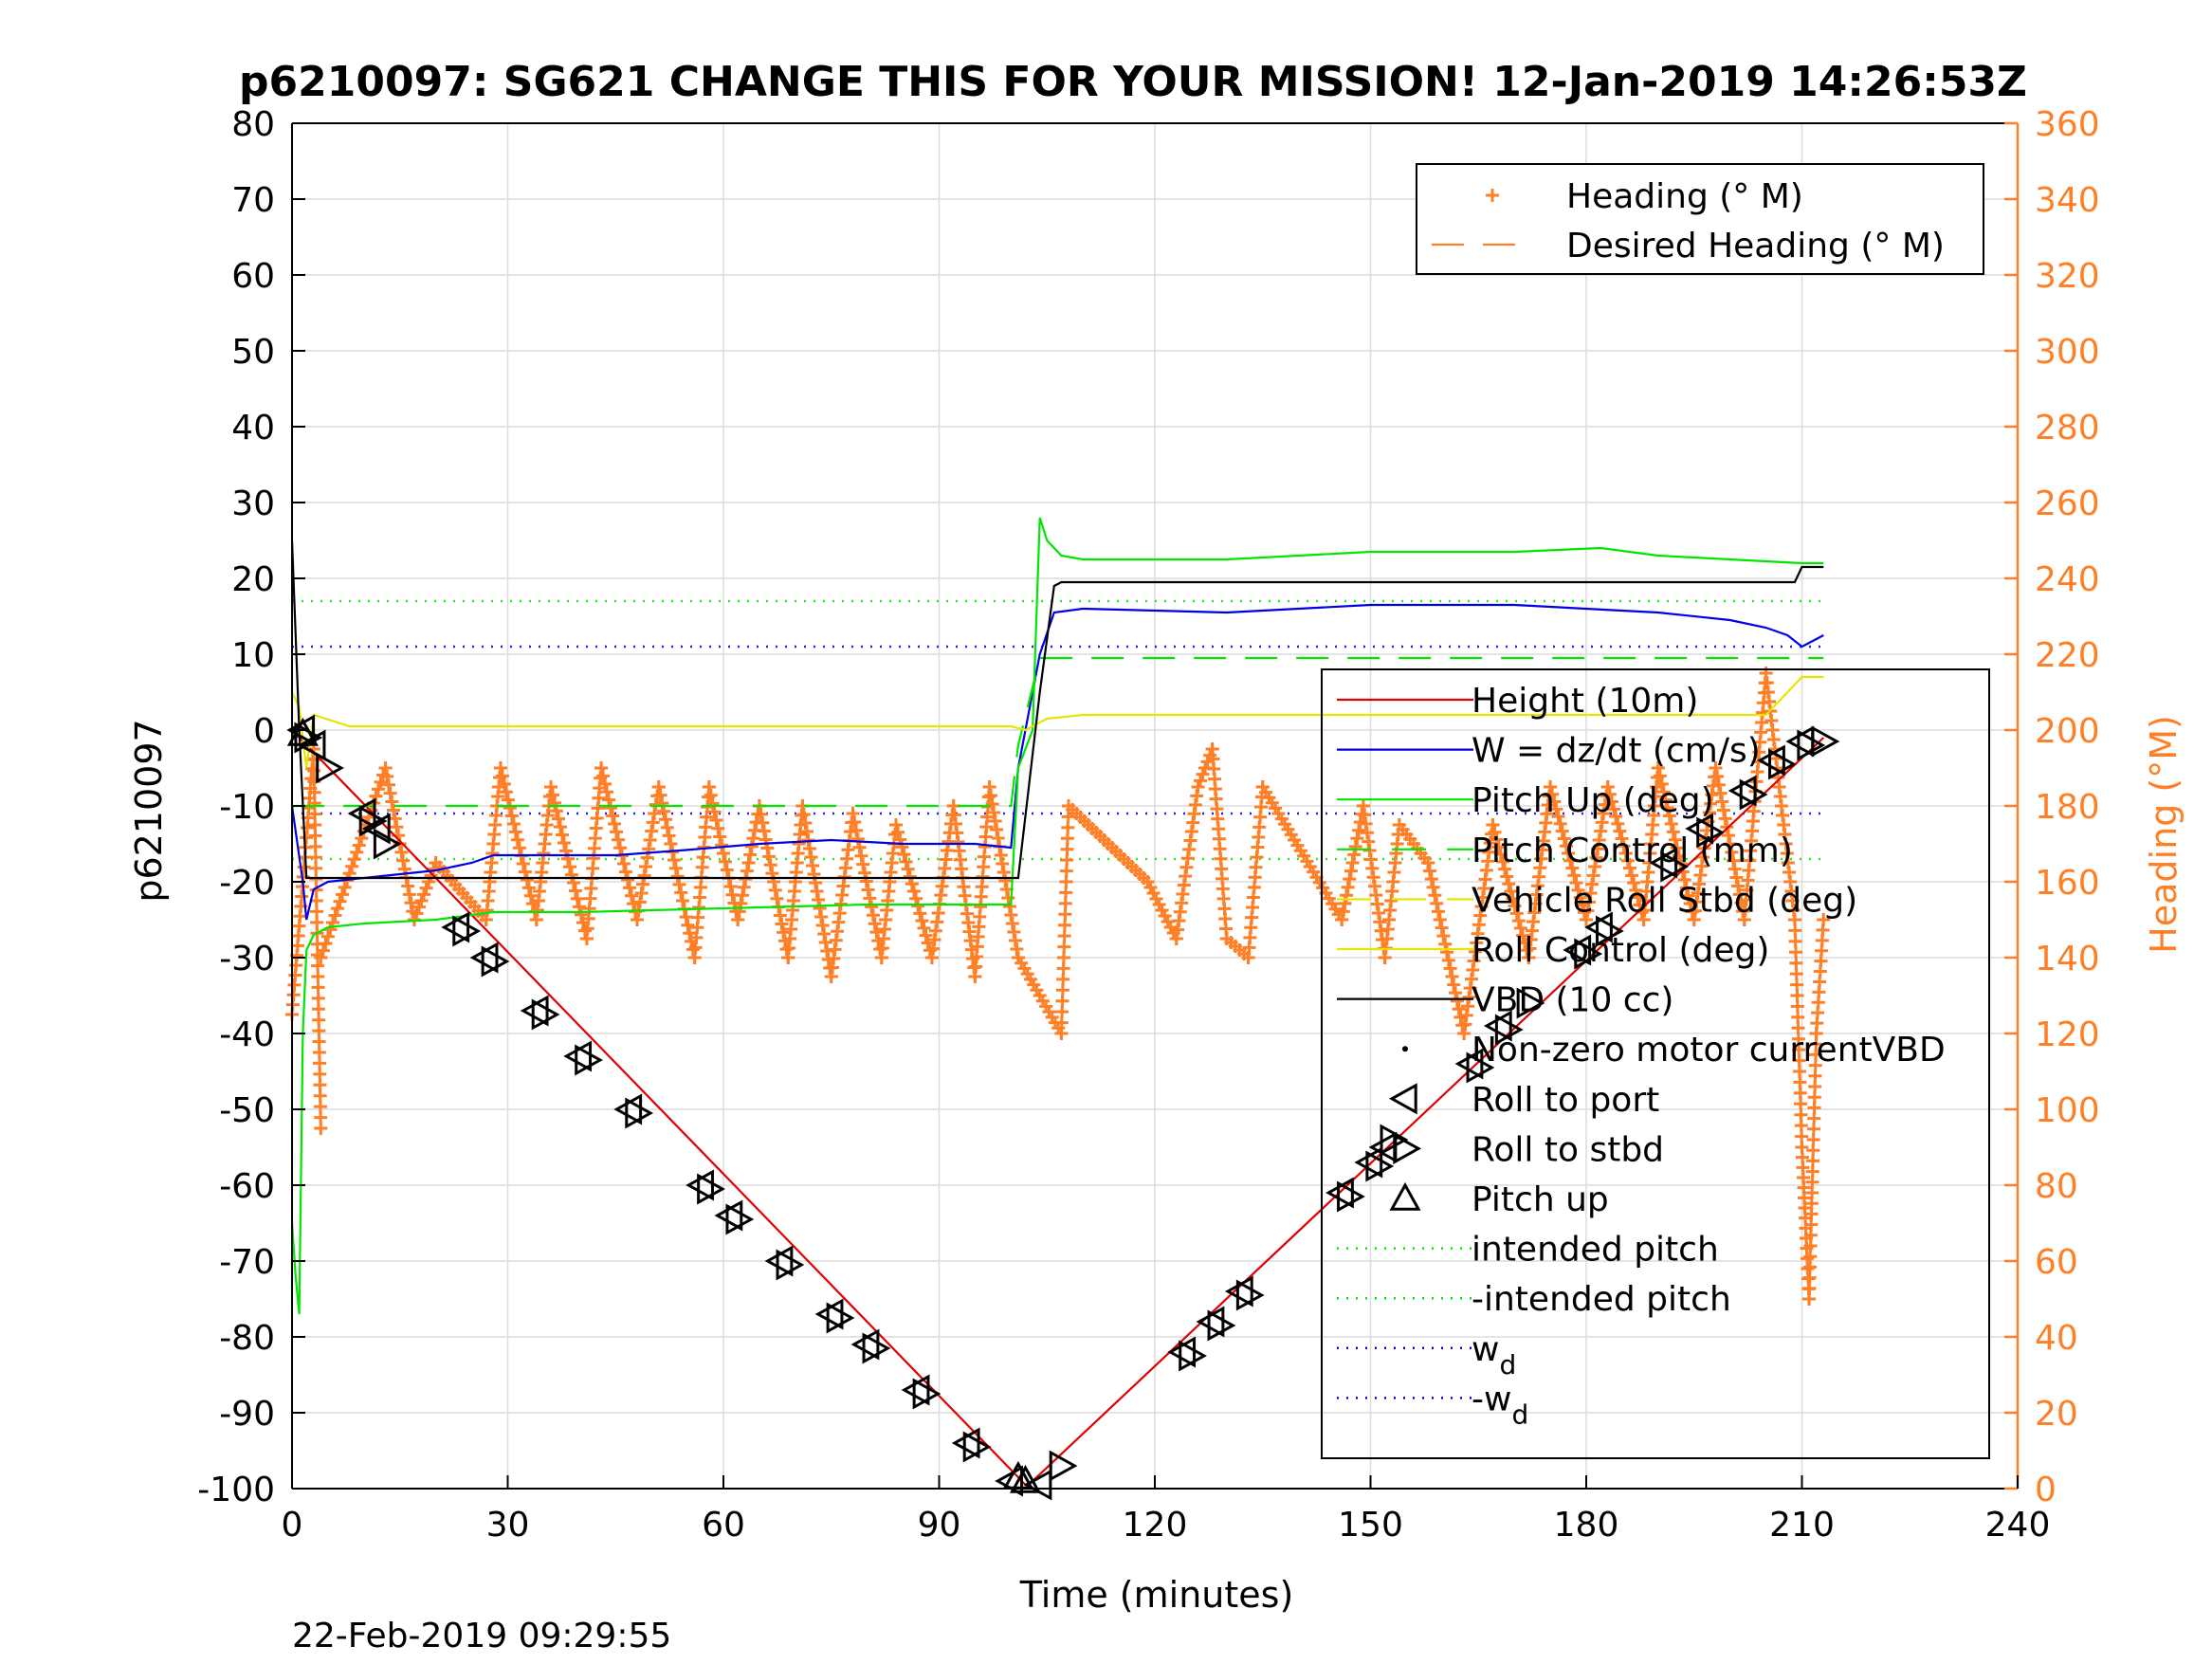 The width and height of the screenshot is (2212, 1664). What do you see at coordinates (467, 931) in the screenshot?
I see `roll-to-stbd-marker` at bounding box center [467, 931].